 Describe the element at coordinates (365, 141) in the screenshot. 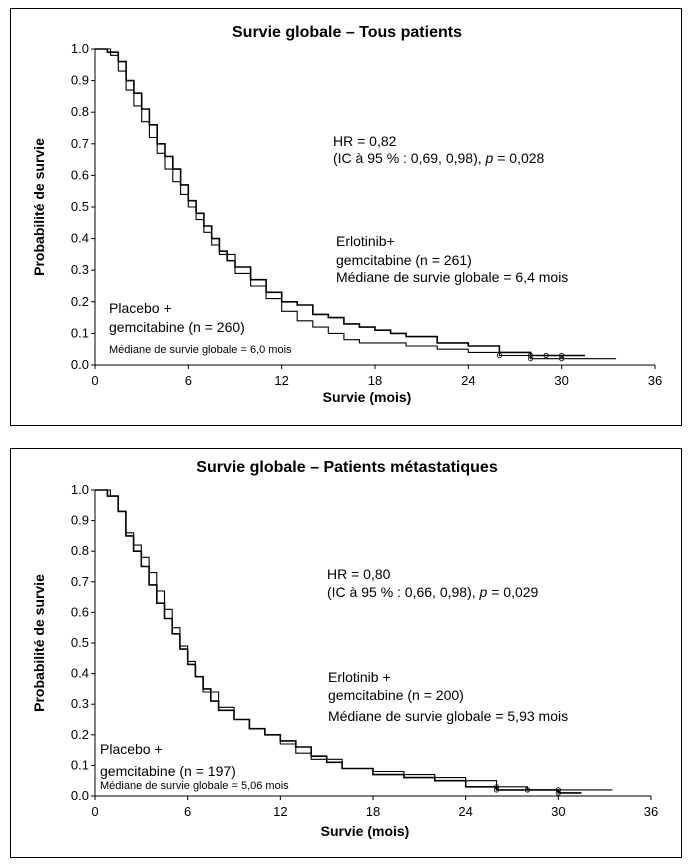

I see `hr-value: HR = 0,82` at that location.